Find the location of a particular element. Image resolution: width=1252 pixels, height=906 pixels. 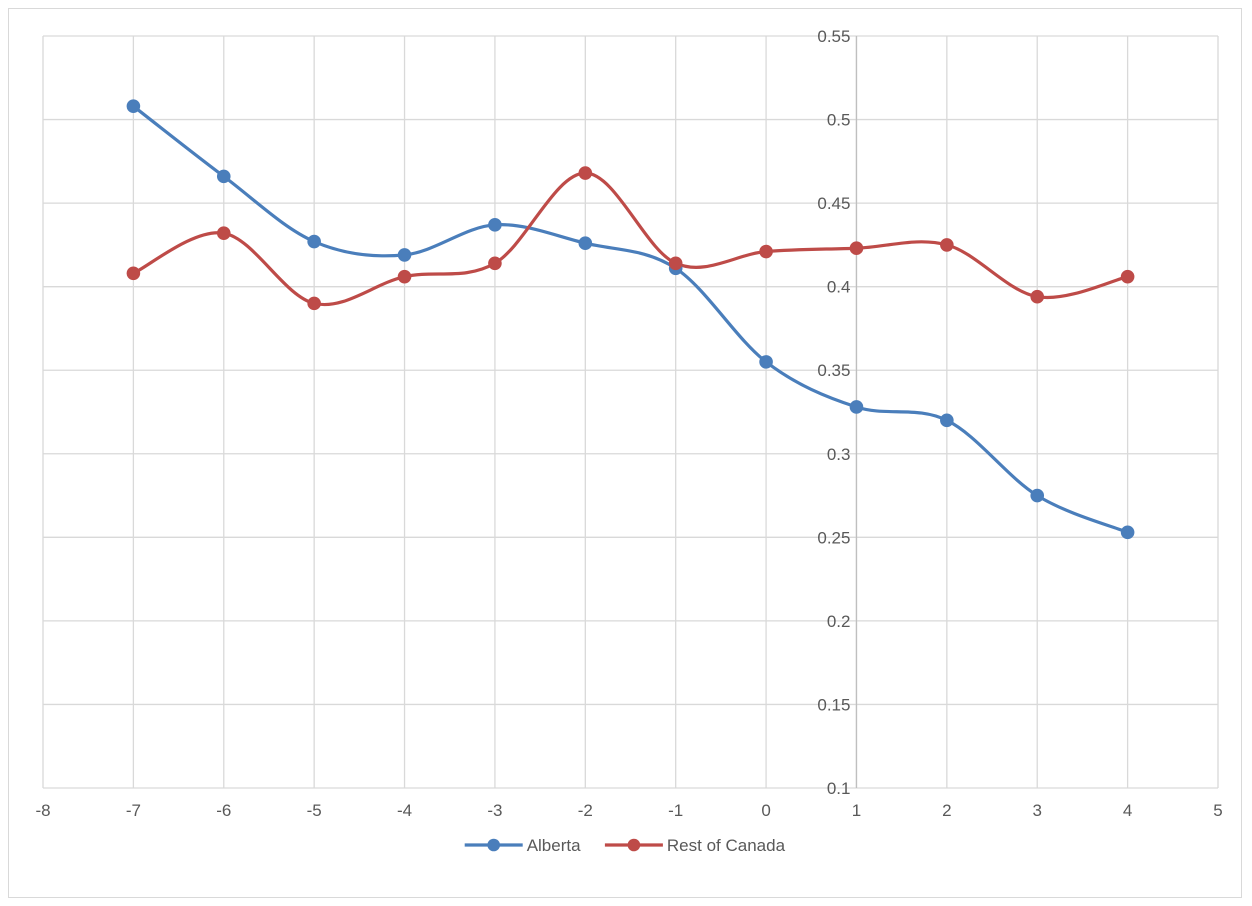

y-tick-label: 0.35 is located at coordinates (833, 370).